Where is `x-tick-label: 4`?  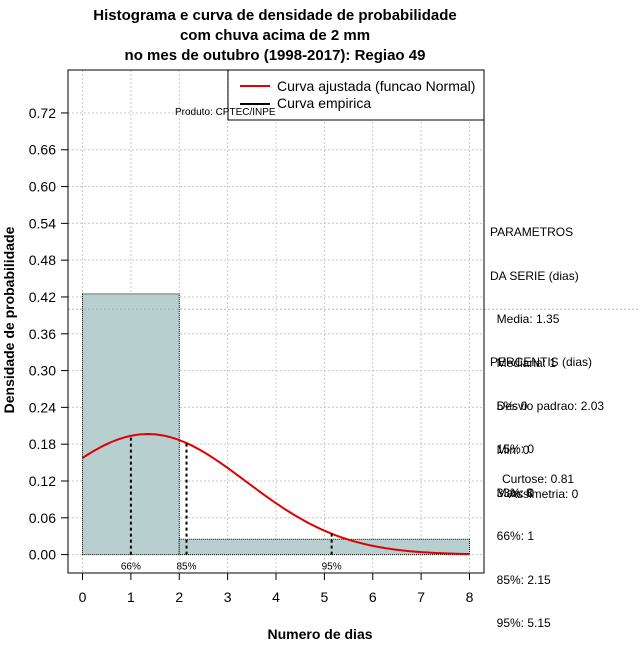
x-tick-label: 4 is located at coordinates (276, 597).